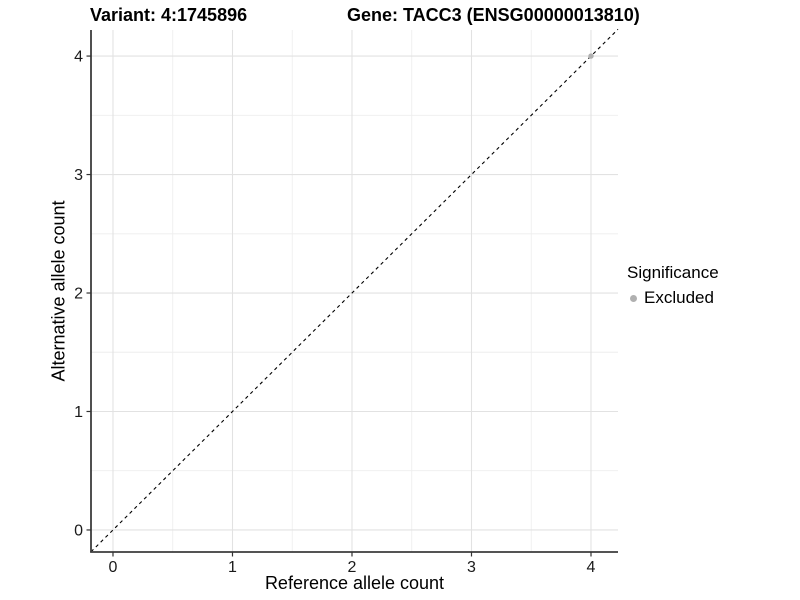 The image size is (800, 600). Describe the element at coordinates (673, 285) in the screenshot. I see `legend: Significance Excluded` at that location.